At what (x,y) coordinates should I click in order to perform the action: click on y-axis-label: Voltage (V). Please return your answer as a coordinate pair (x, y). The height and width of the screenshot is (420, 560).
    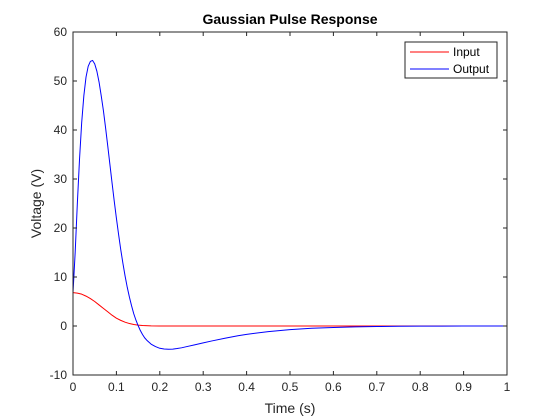
    Looking at the image, I should click on (36, 203).